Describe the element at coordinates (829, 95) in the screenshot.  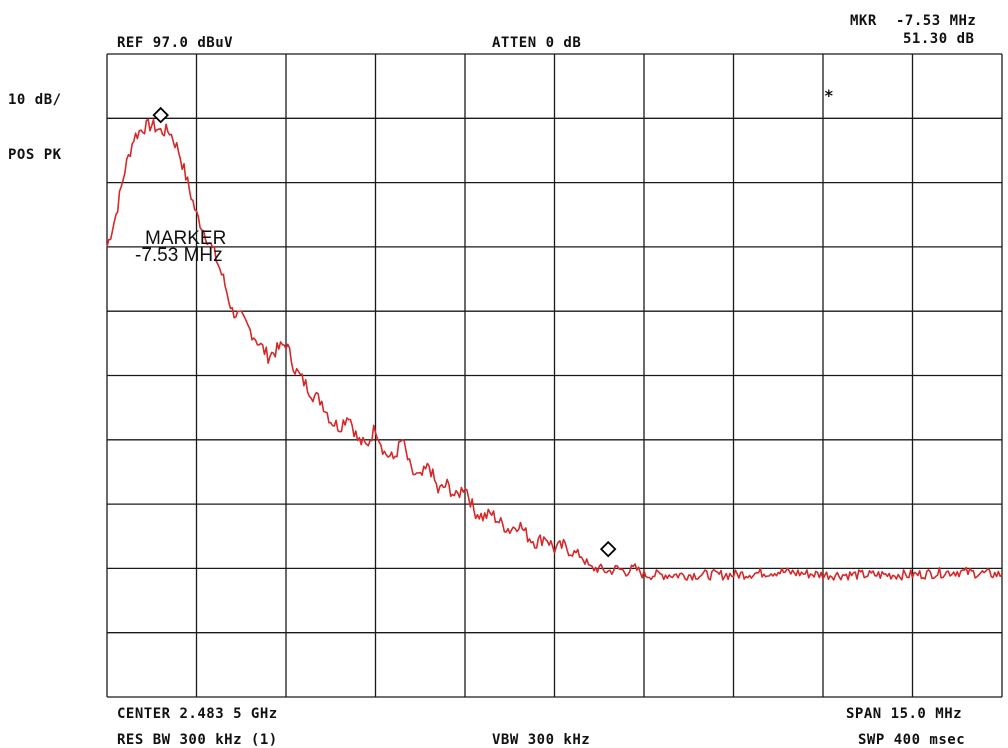
I see `asterisk-indicator: *` at that location.